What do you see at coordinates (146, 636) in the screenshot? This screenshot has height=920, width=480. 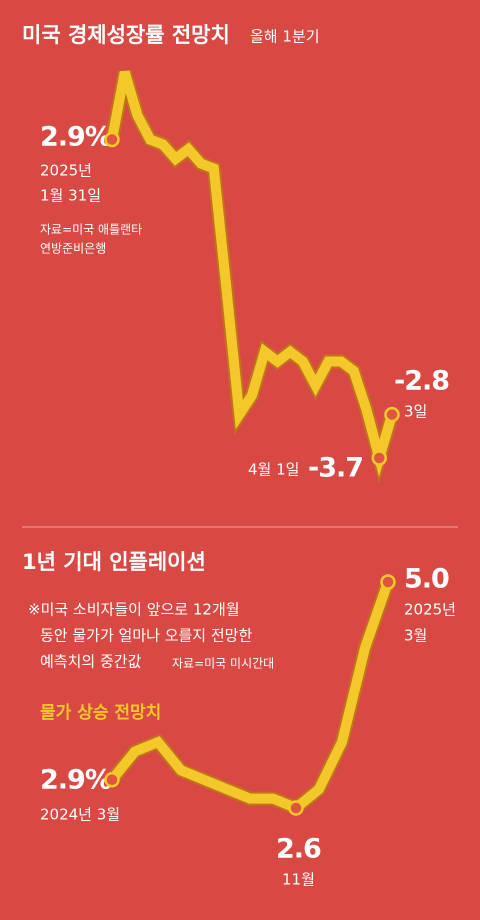 I see `note: 동안 물가가 얼마나 오를지 전망한` at bounding box center [146, 636].